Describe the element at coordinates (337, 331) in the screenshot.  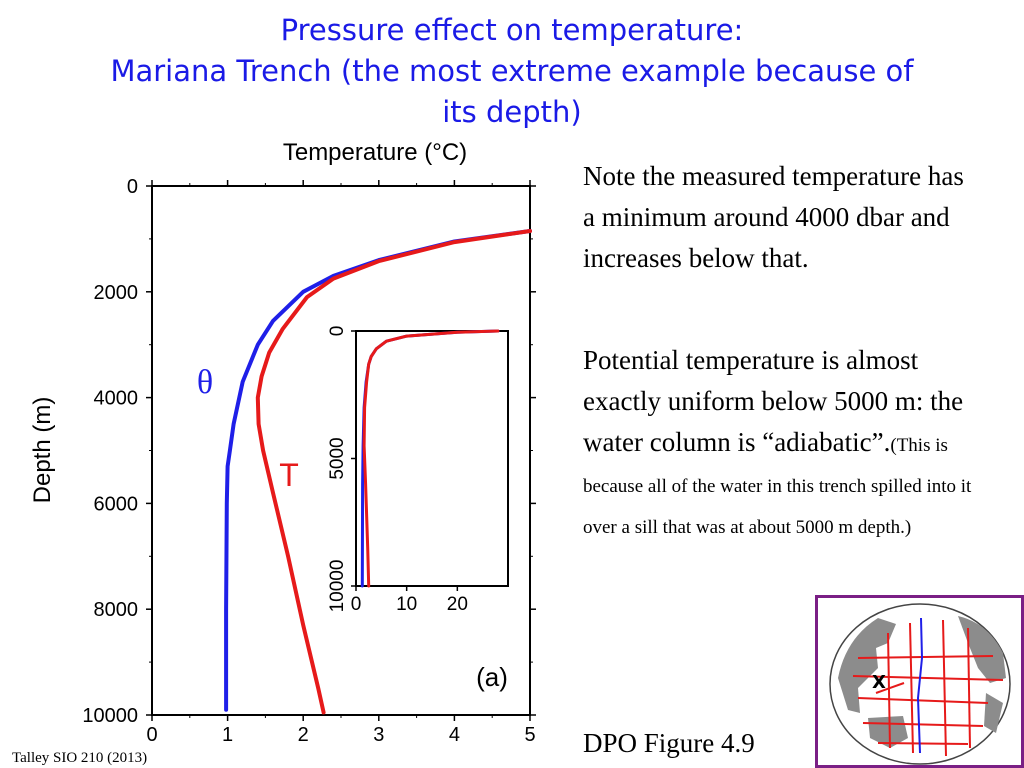
I see `inset-y-tick-label: 0` at that location.